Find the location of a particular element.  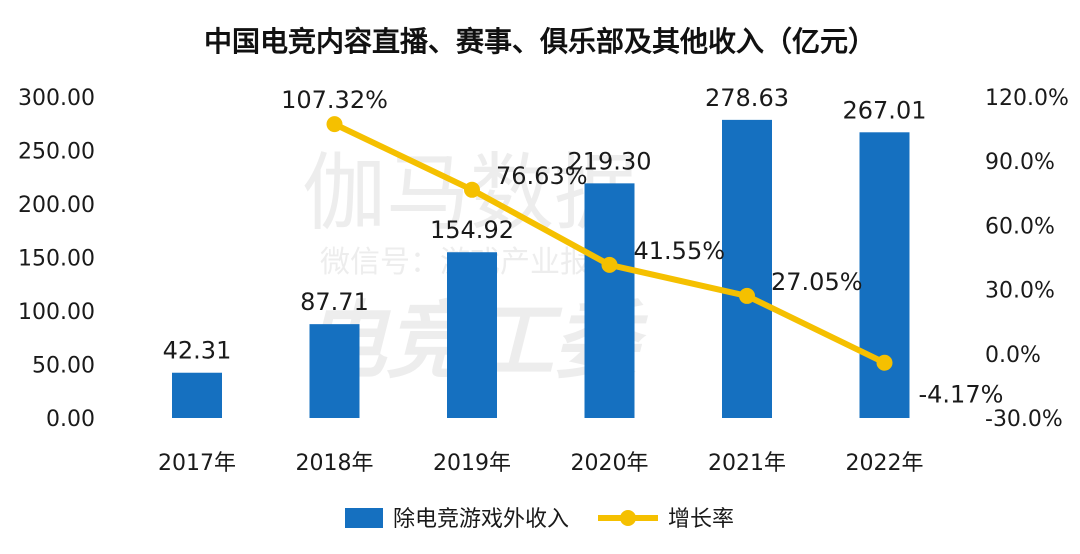

right-axis-tick-label: -30.0% is located at coordinates (1024, 419).